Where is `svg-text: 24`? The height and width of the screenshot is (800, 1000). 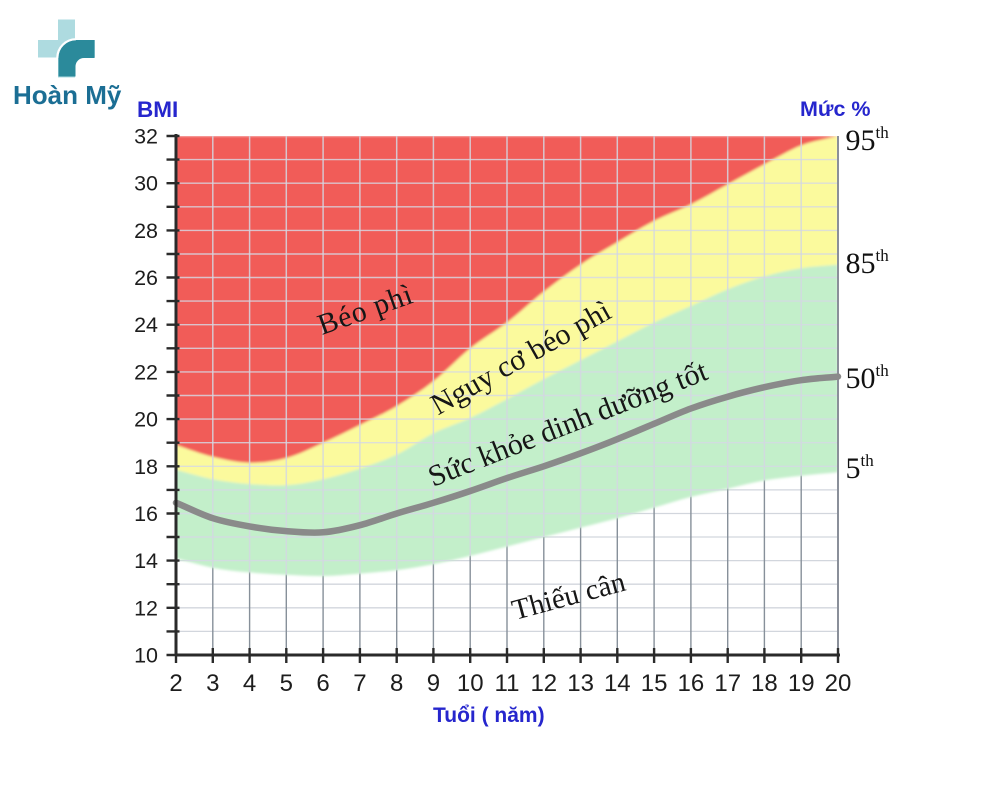
svg-text: 24 is located at coordinates (146, 325).